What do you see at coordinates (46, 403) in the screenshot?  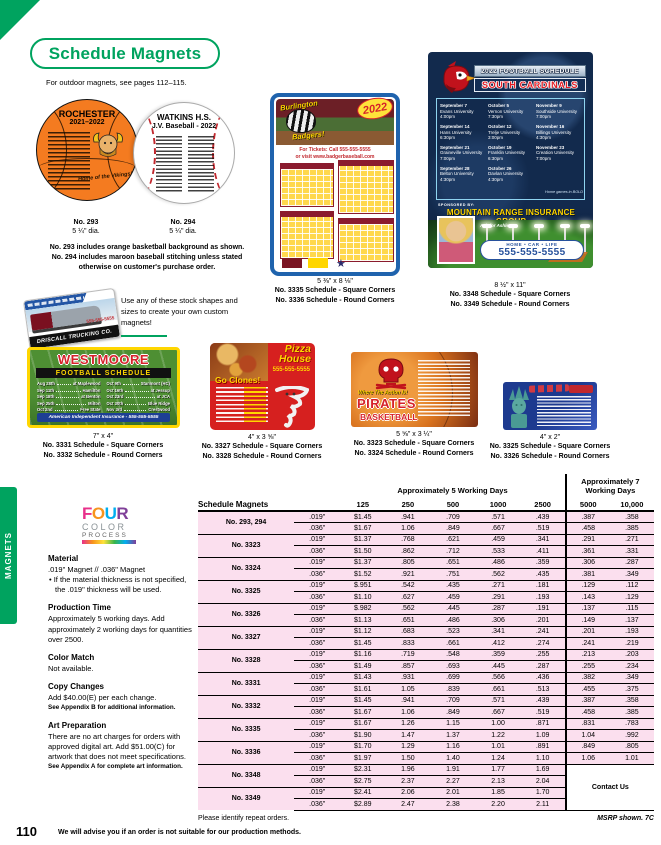 I see `game-date: Sep 25th` at bounding box center [46, 403].